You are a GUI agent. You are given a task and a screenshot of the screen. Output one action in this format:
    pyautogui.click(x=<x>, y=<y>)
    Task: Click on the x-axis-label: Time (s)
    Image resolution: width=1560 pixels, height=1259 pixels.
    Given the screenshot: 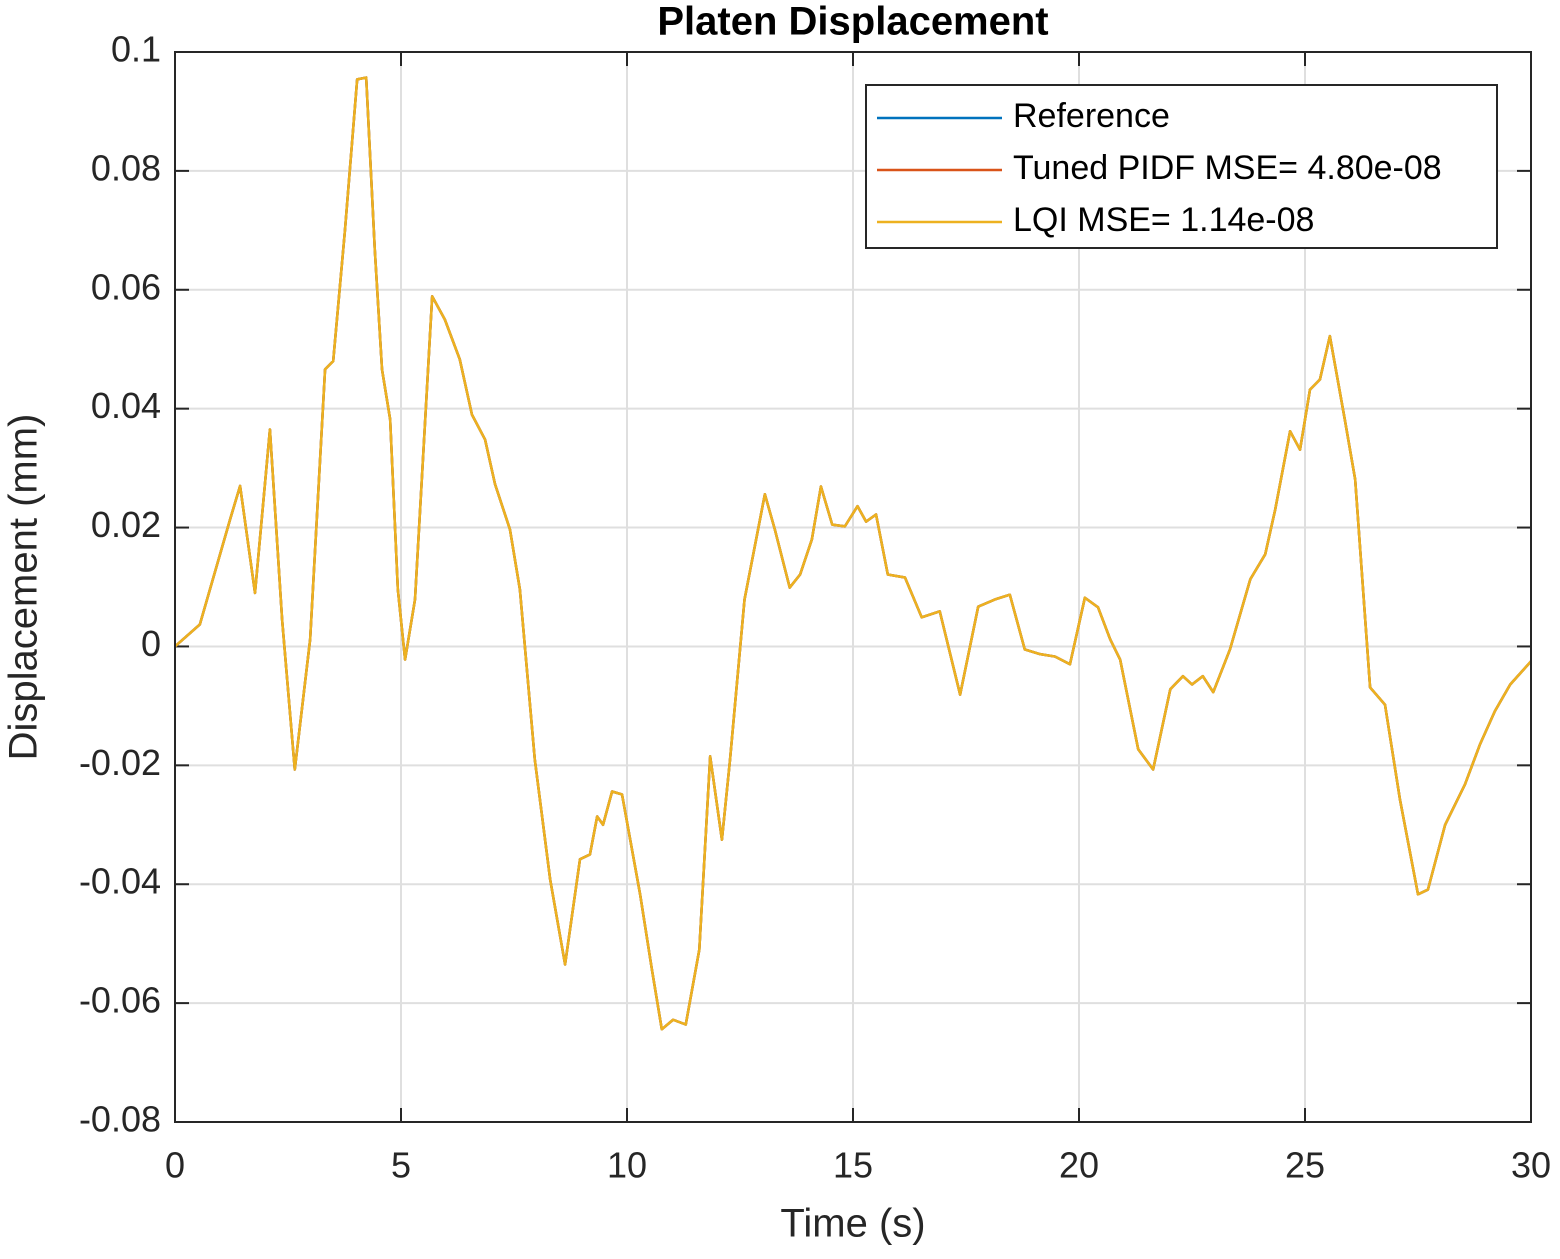 What is the action you would take?
    pyautogui.click(x=852, y=1224)
    